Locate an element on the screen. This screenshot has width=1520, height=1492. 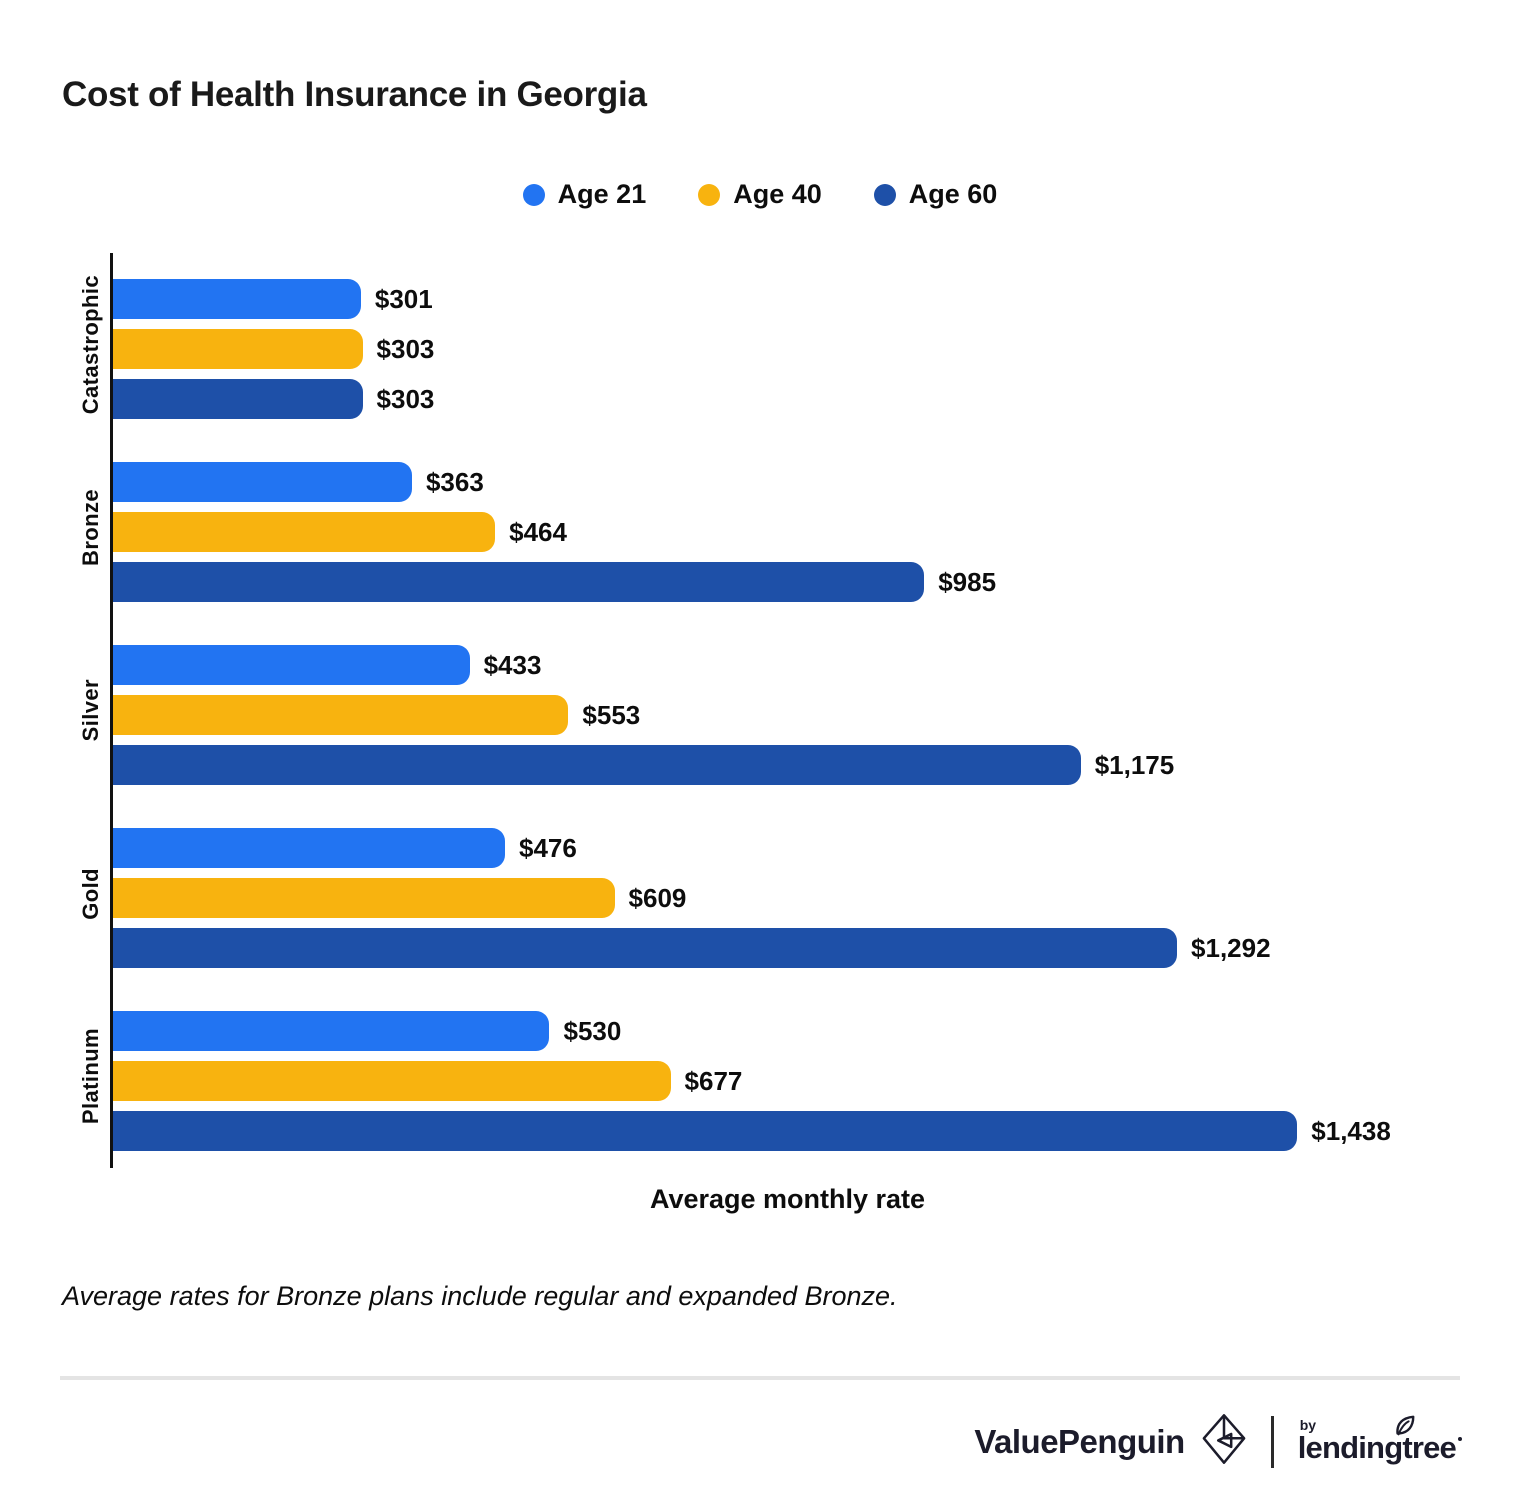
bar-age-60-silver is located at coordinates (597, 765).